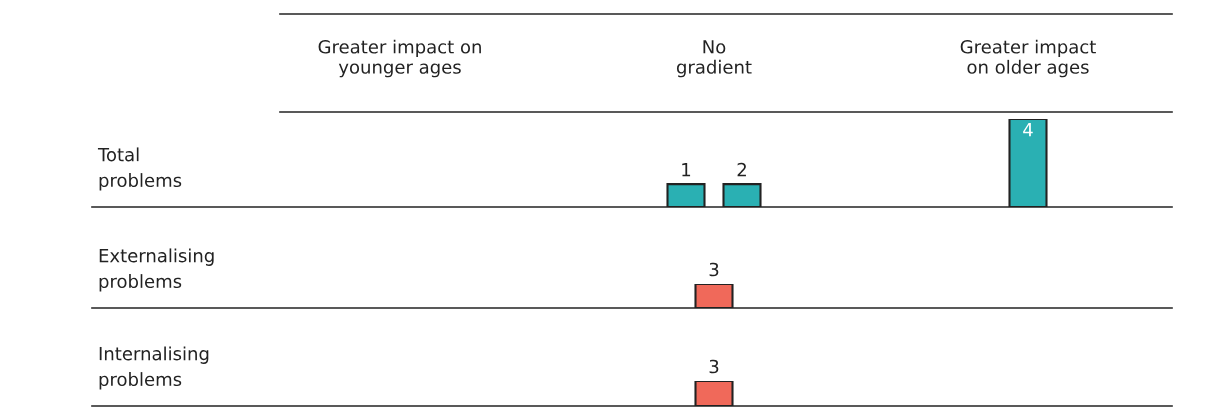 Image resolution: width=1213 pixels, height=416 pixels. Describe the element at coordinates (154, 368) in the screenshot. I see `y-axis-title: Internalising problems` at that location.